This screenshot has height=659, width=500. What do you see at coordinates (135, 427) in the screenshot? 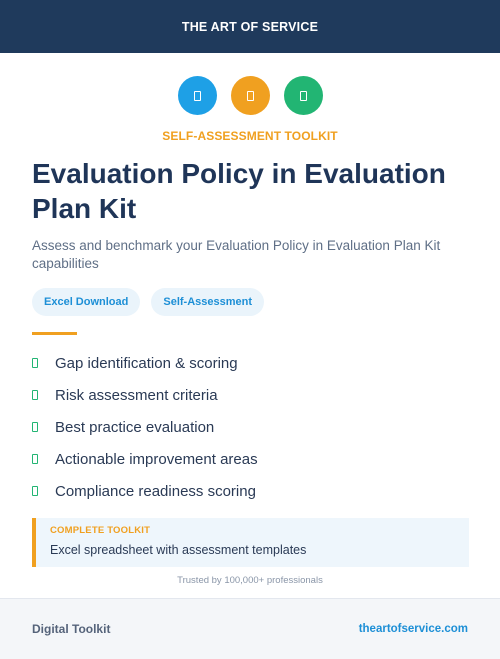
I see `feature-text: Best practice evaluation` at bounding box center [135, 427].